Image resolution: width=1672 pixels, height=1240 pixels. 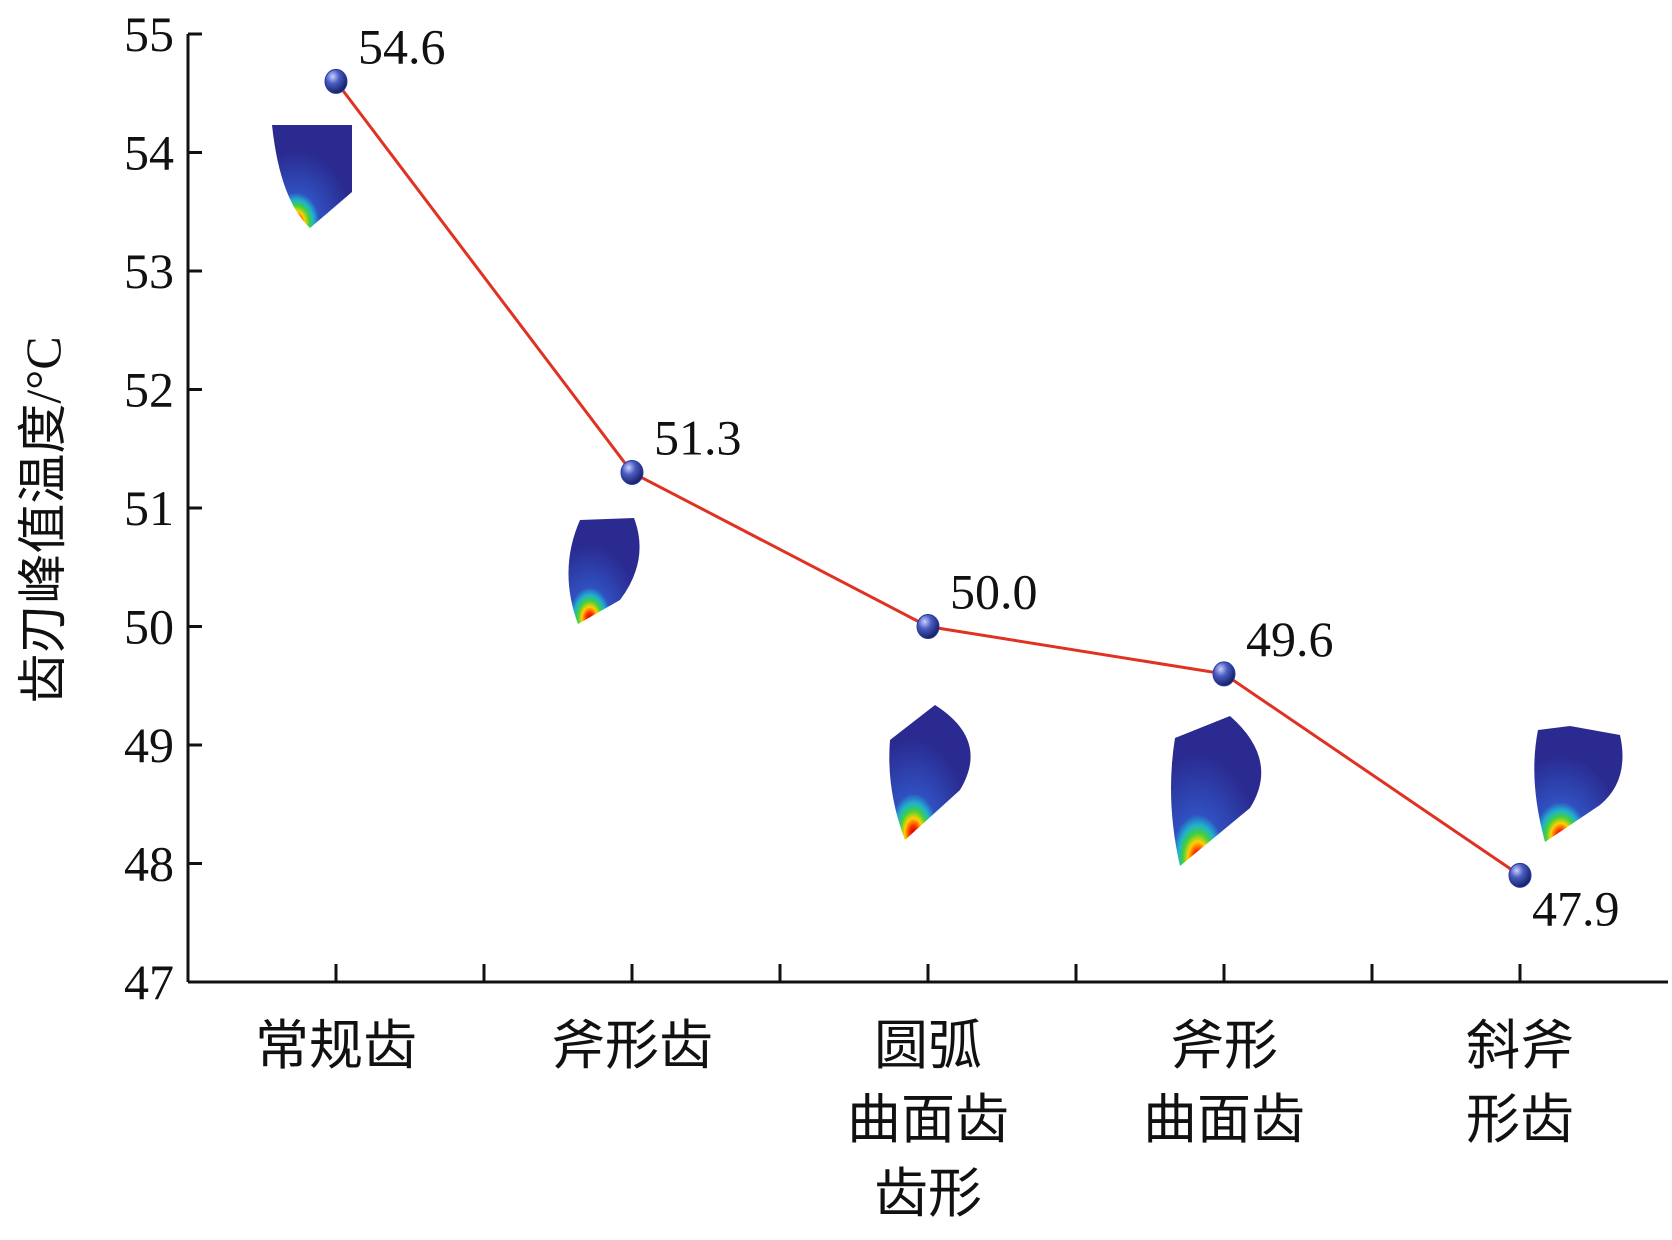 What do you see at coordinates (149, 864) in the screenshot?
I see `y-tick-label: 48` at bounding box center [149, 864].